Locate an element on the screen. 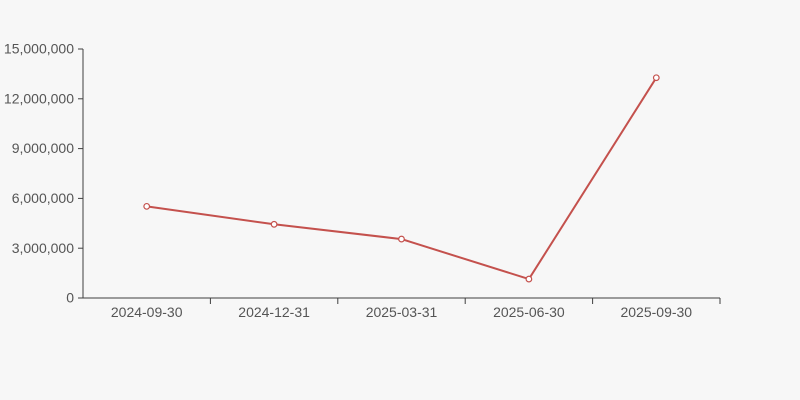 The height and width of the screenshot is (400, 800). x-tick-label: 2025-06-30 is located at coordinates (529, 312).